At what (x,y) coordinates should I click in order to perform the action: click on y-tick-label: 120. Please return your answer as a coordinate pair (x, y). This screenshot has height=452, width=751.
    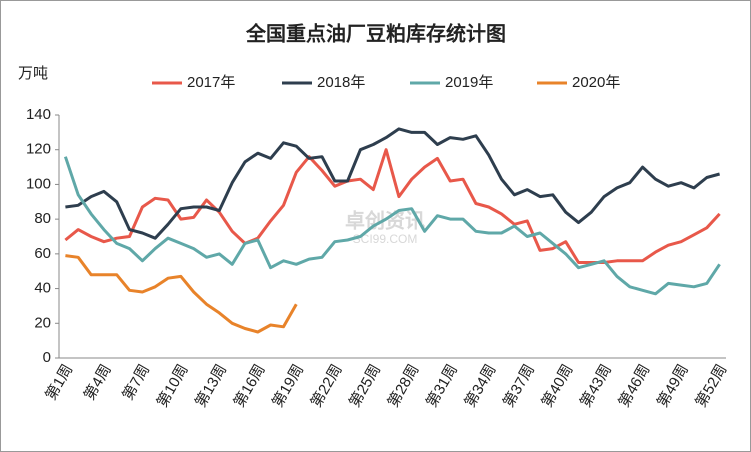
    Looking at the image, I should click on (38, 149).